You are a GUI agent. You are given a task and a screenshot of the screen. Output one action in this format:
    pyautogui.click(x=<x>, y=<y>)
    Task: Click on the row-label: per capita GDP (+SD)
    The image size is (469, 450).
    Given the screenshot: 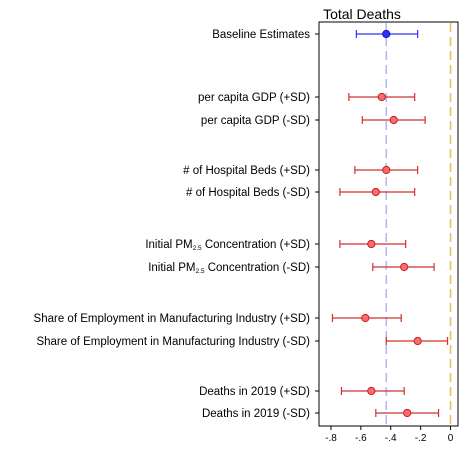 What is the action you would take?
    pyautogui.click(x=254, y=98)
    